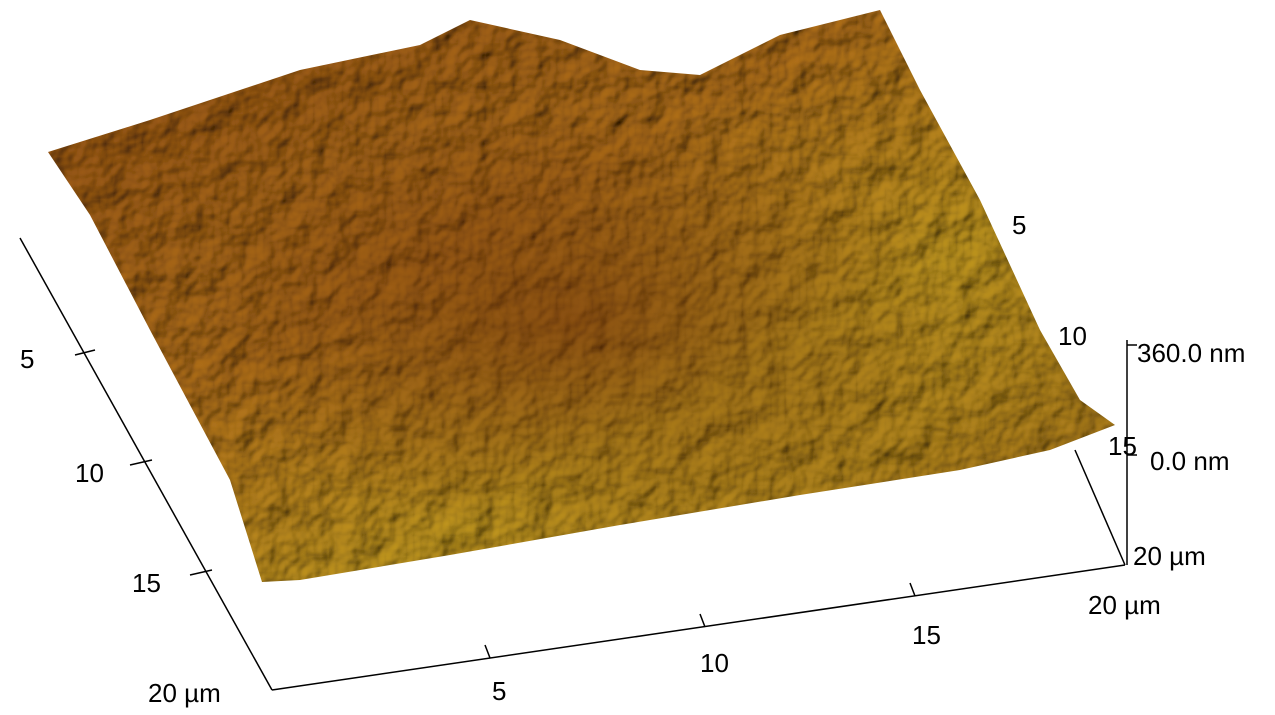  Describe the element at coordinates (1191, 353) in the screenshot. I see `z-tick-label: 360.0 nm` at that location.